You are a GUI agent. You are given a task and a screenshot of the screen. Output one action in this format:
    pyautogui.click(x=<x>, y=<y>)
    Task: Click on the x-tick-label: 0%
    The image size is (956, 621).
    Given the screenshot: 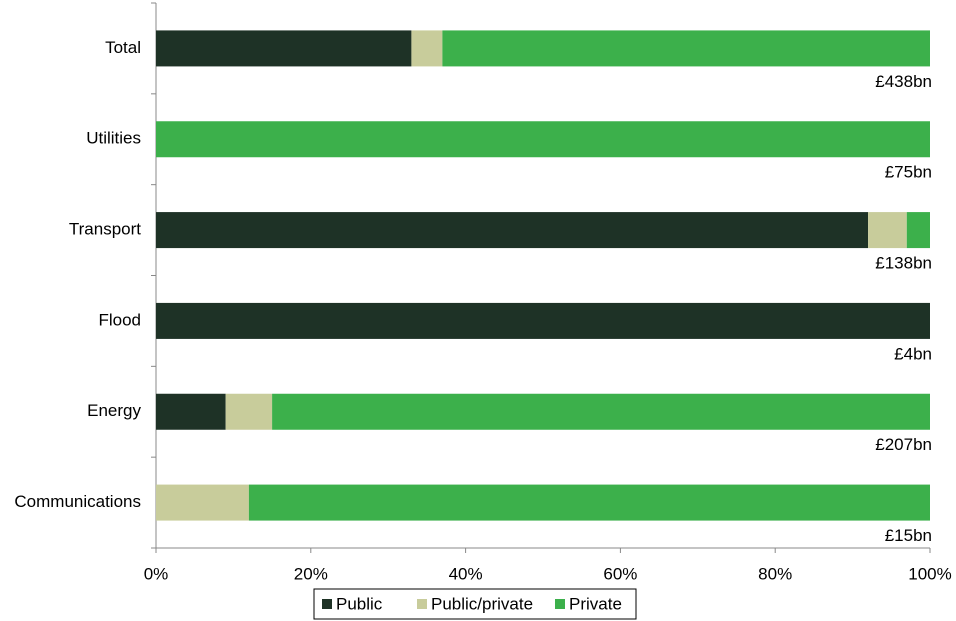 What is the action you would take?
    pyautogui.click(x=156, y=573)
    